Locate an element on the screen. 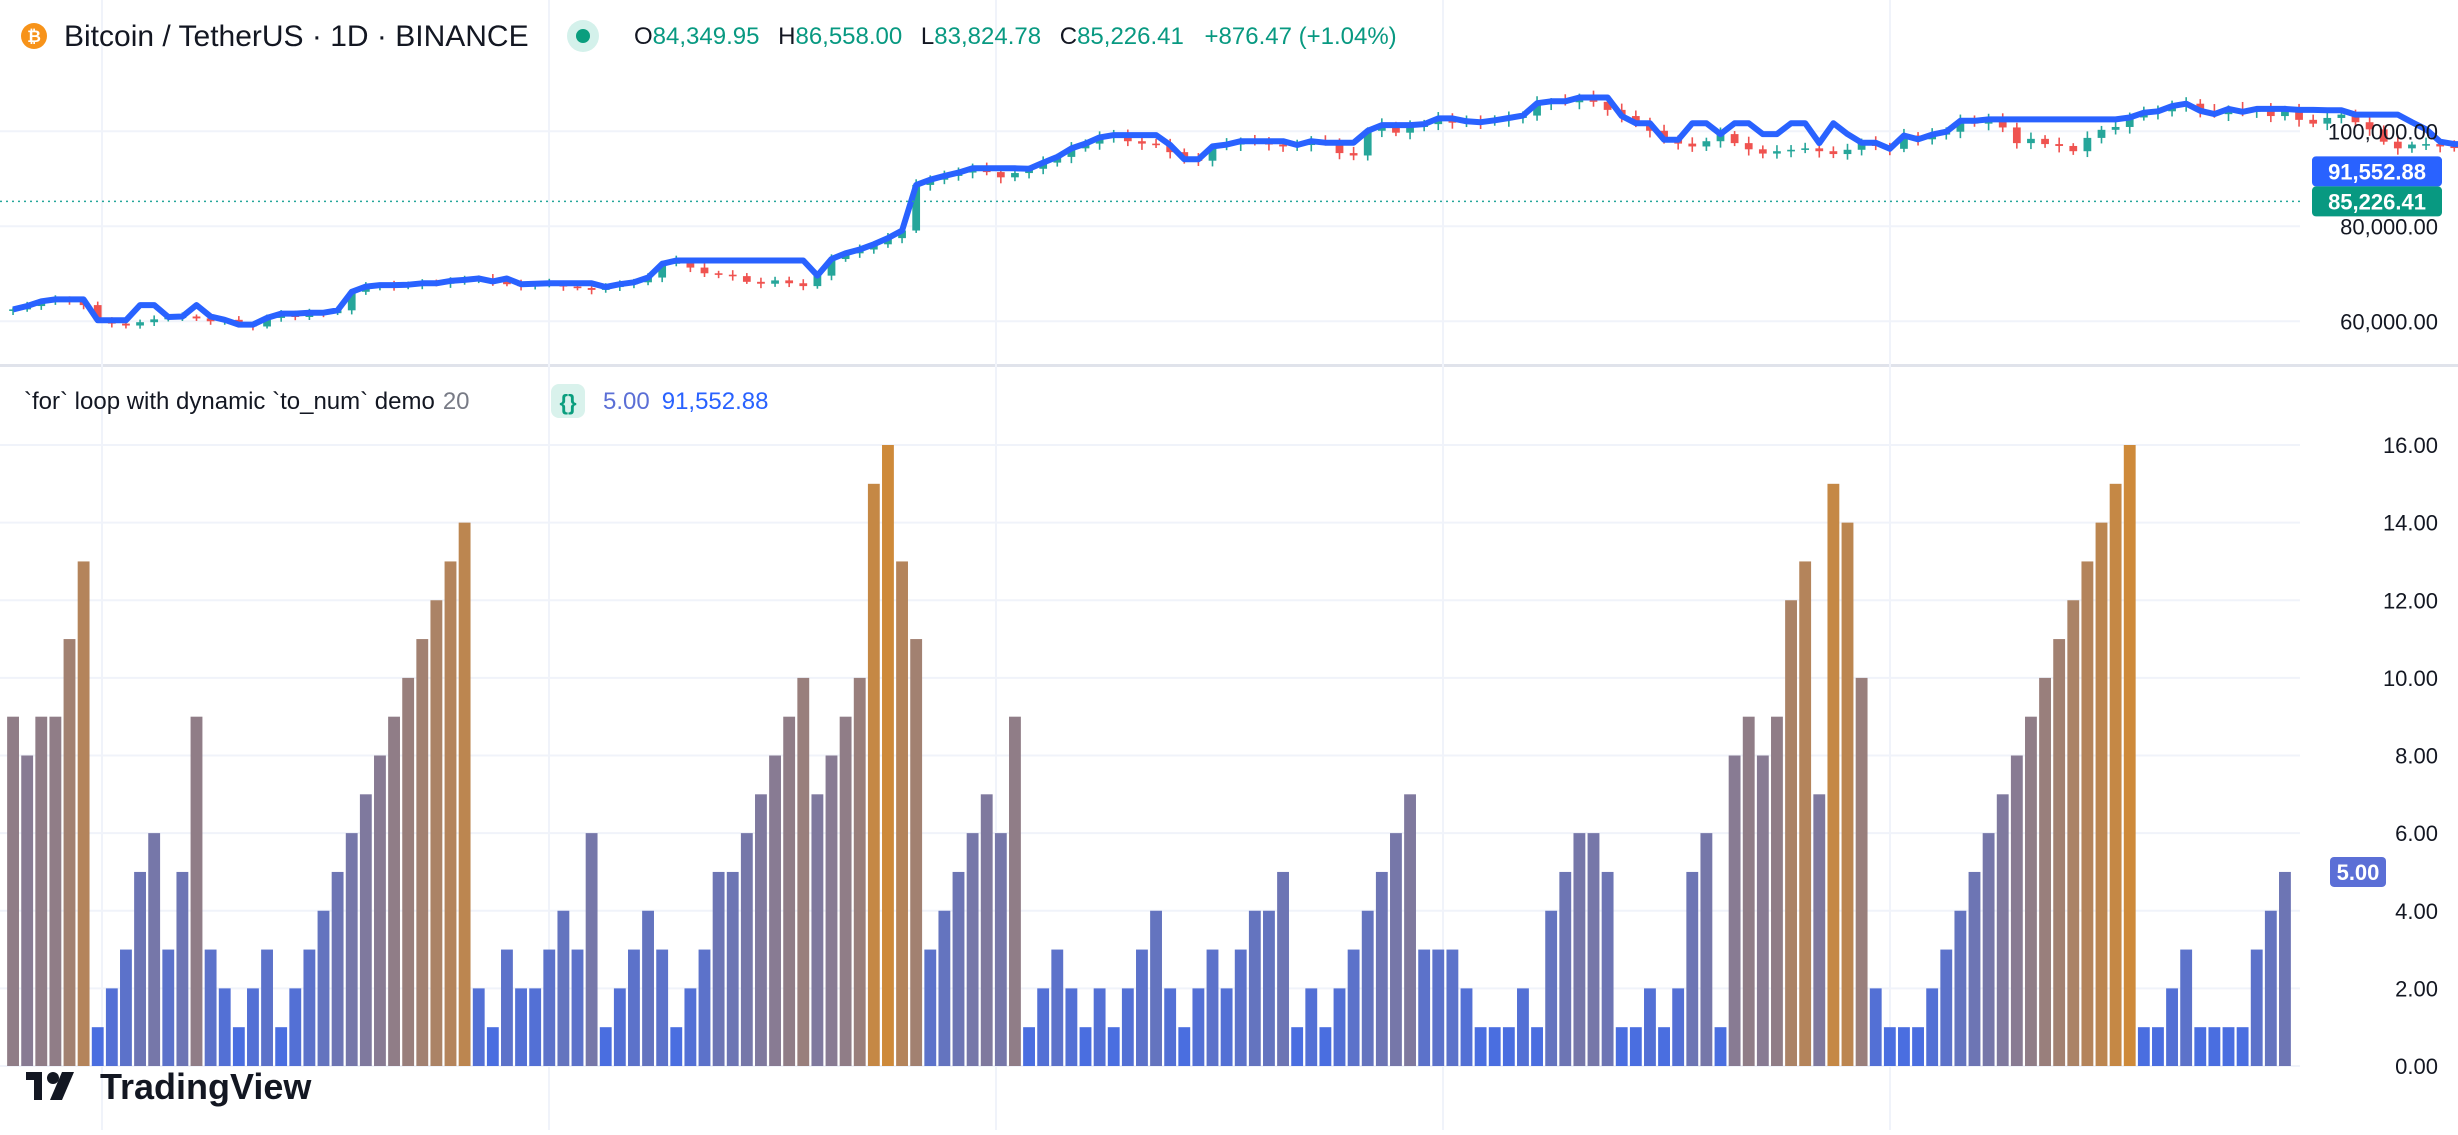 The width and height of the screenshot is (2458, 1135). source-code-icon-bg is located at coordinates (568, 401).